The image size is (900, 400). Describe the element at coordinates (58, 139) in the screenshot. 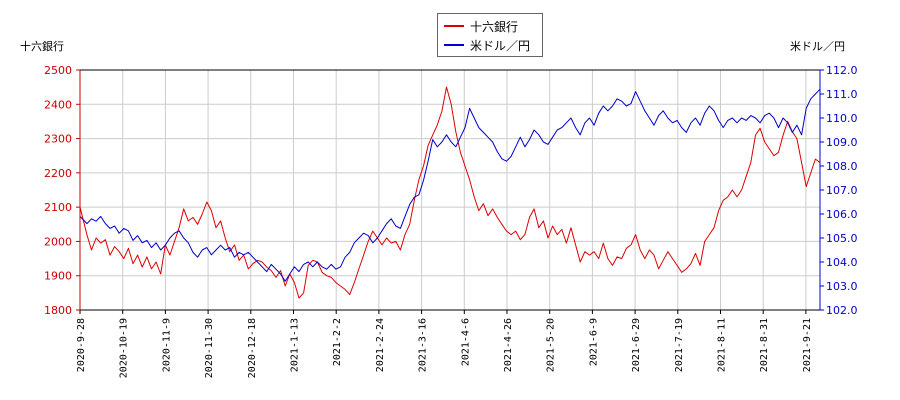

I see `left-tick-label: 2300` at that location.